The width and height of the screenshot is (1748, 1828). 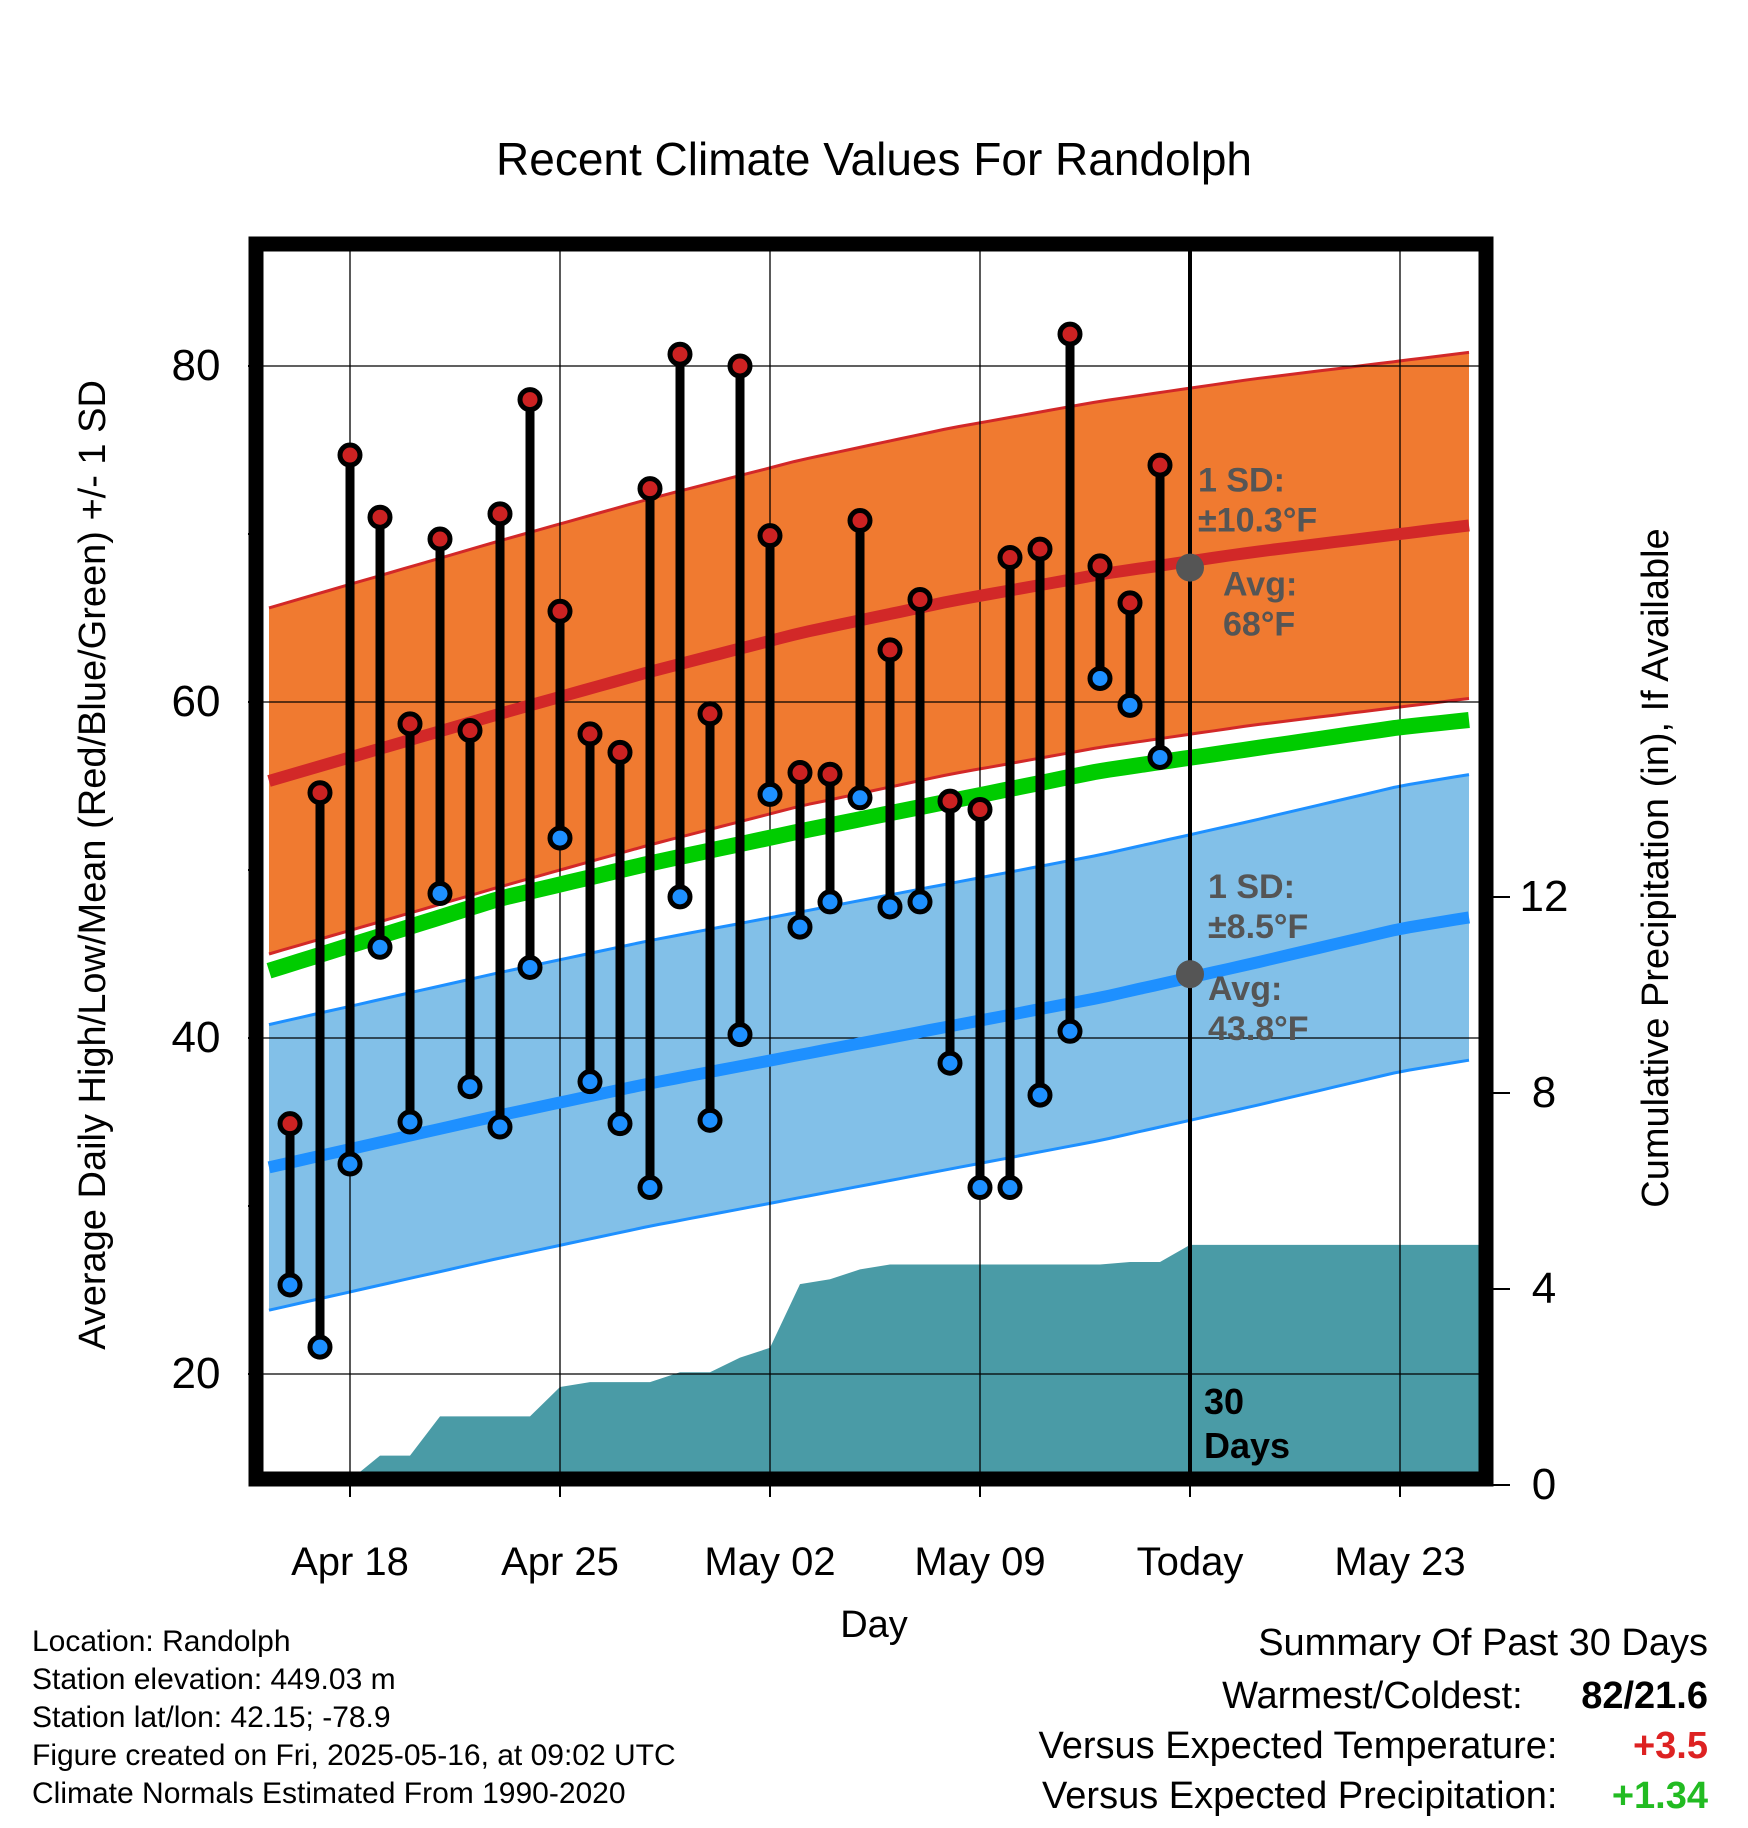 What do you see at coordinates (214, 1679) in the screenshot?
I see `elevation-text: Station elevation: 449.03 m` at bounding box center [214, 1679].